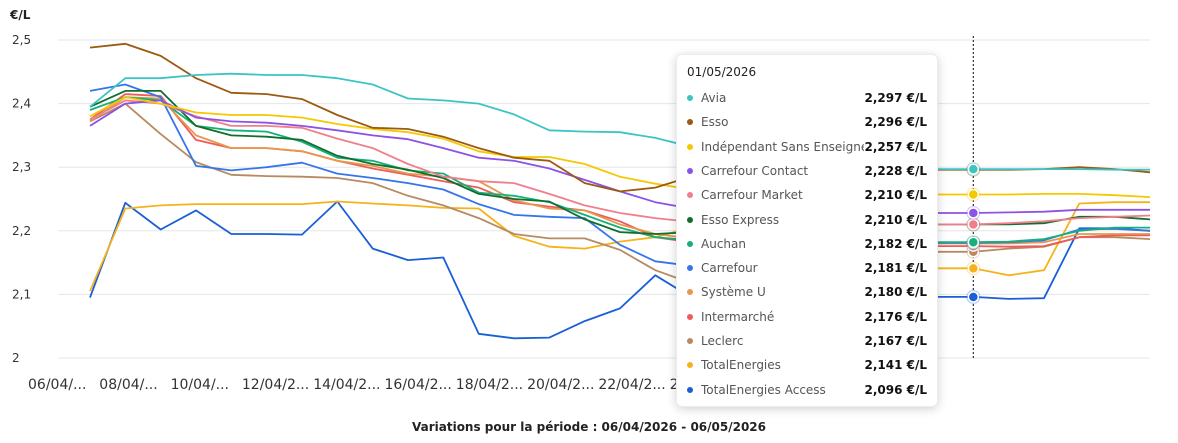 This screenshot has width=1178, height=443. What do you see at coordinates (16, 358) in the screenshot?
I see `y-tick-label: 2` at bounding box center [16, 358].